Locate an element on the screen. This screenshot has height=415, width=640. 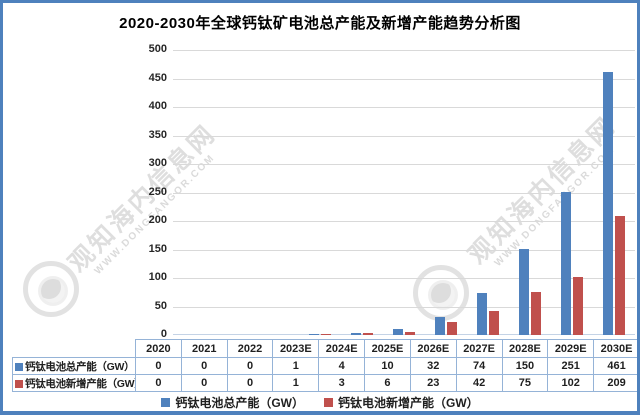
table-row: 钙钛电池总产能（GW） 0 0 0 1 4 10 32 74 150 251 461 is located at coordinates (324, 366).